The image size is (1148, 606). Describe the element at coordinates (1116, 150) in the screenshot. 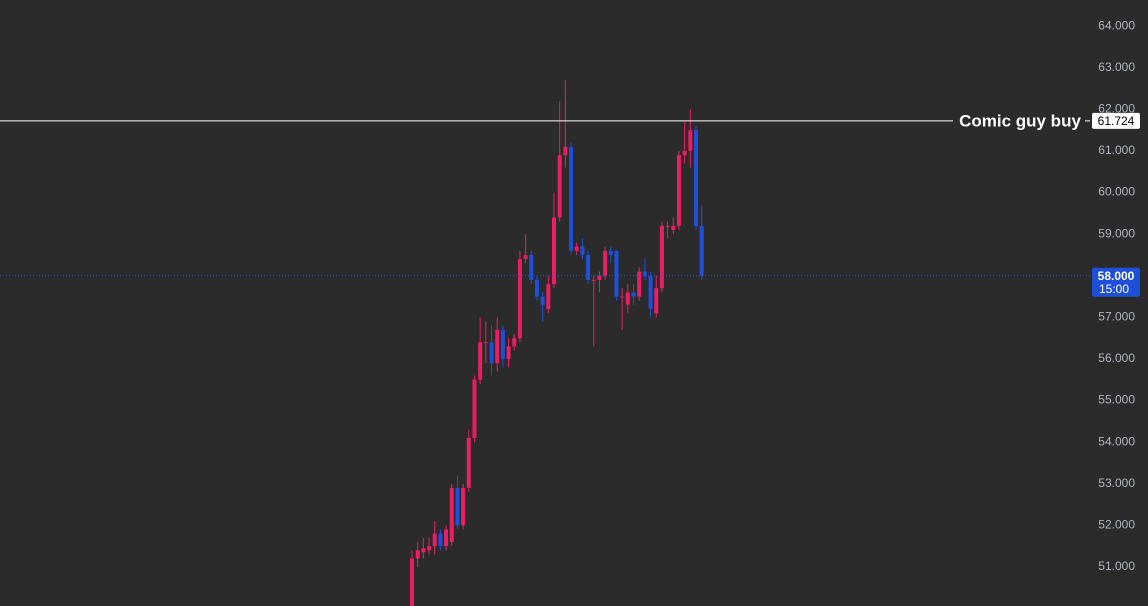

I see `y-tick-label: 61.000` at that location.